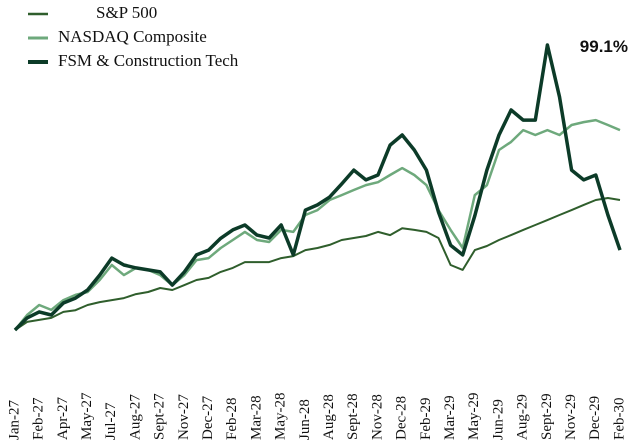  Describe the element at coordinates (450, 417) in the screenshot. I see `x-tick-label: Mar-29` at that location.